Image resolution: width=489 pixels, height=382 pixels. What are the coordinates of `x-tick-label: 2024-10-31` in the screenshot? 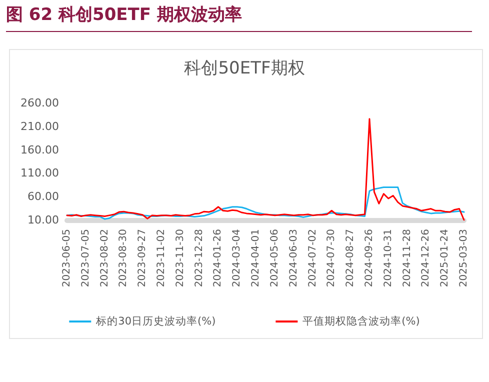 It's located at (388, 258).